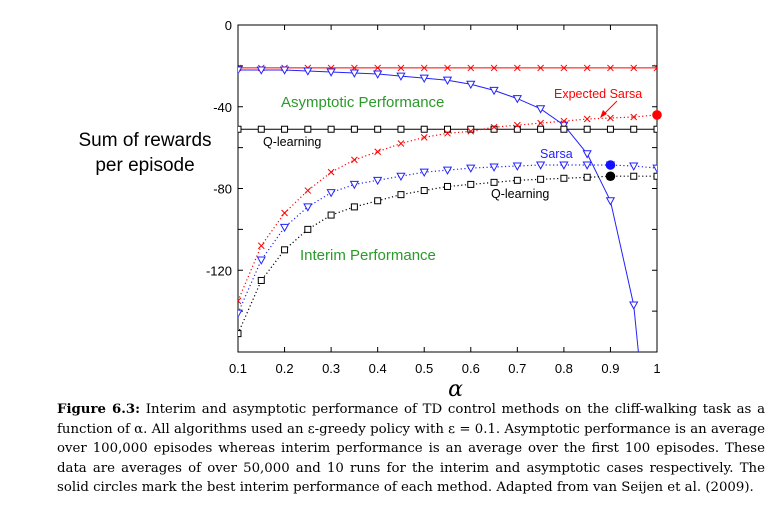 Image resolution: width=770 pixels, height=532 pixels. What do you see at coordinates (219, 270) in the screenshot?
I see `y-tick-label: -120` at bounding box center [219, 270].